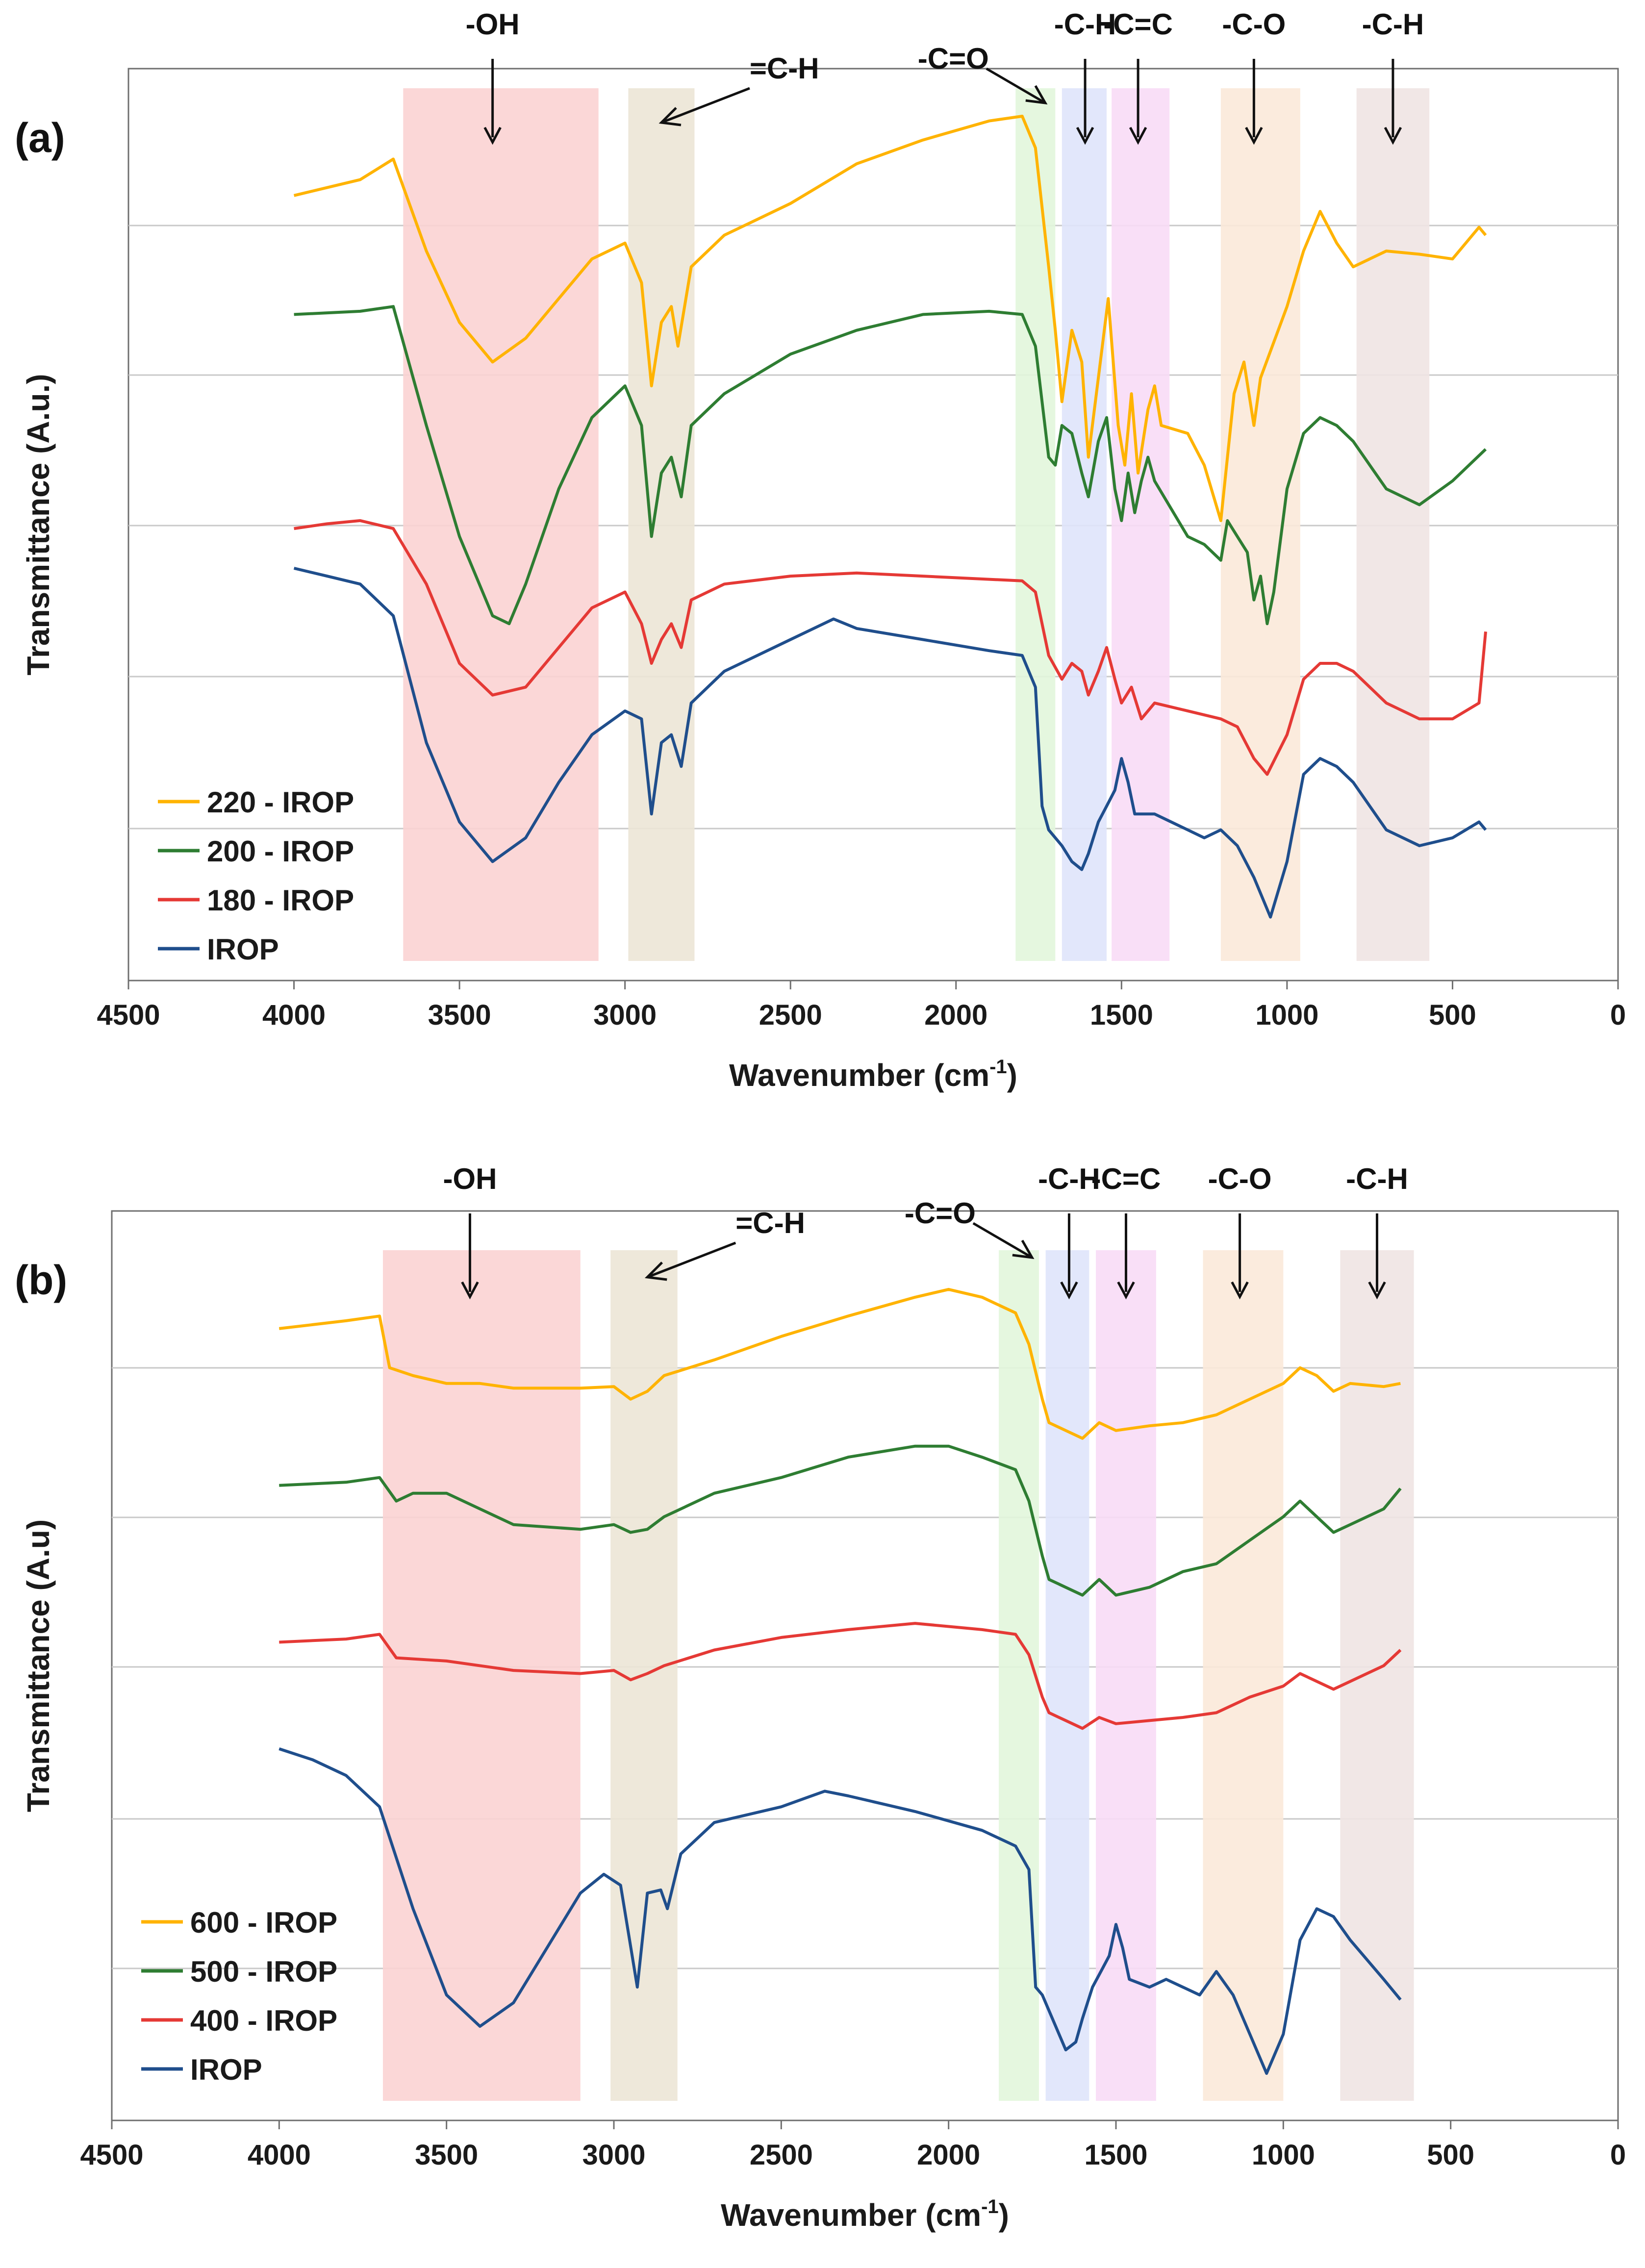  What do you see at coordinates (264, 2020) in the screenshot?
I see `legend-label: 400 - IROP` at bounding box center [264, 2020].